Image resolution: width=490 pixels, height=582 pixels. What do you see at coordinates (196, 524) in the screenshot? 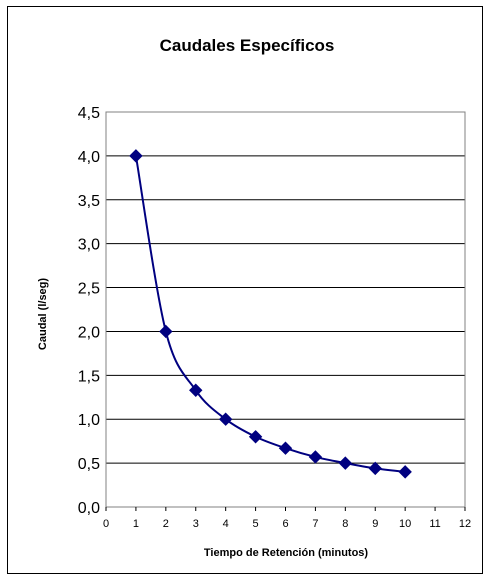
I see `x-tick-label: 3` at bounding box center [196, 524].